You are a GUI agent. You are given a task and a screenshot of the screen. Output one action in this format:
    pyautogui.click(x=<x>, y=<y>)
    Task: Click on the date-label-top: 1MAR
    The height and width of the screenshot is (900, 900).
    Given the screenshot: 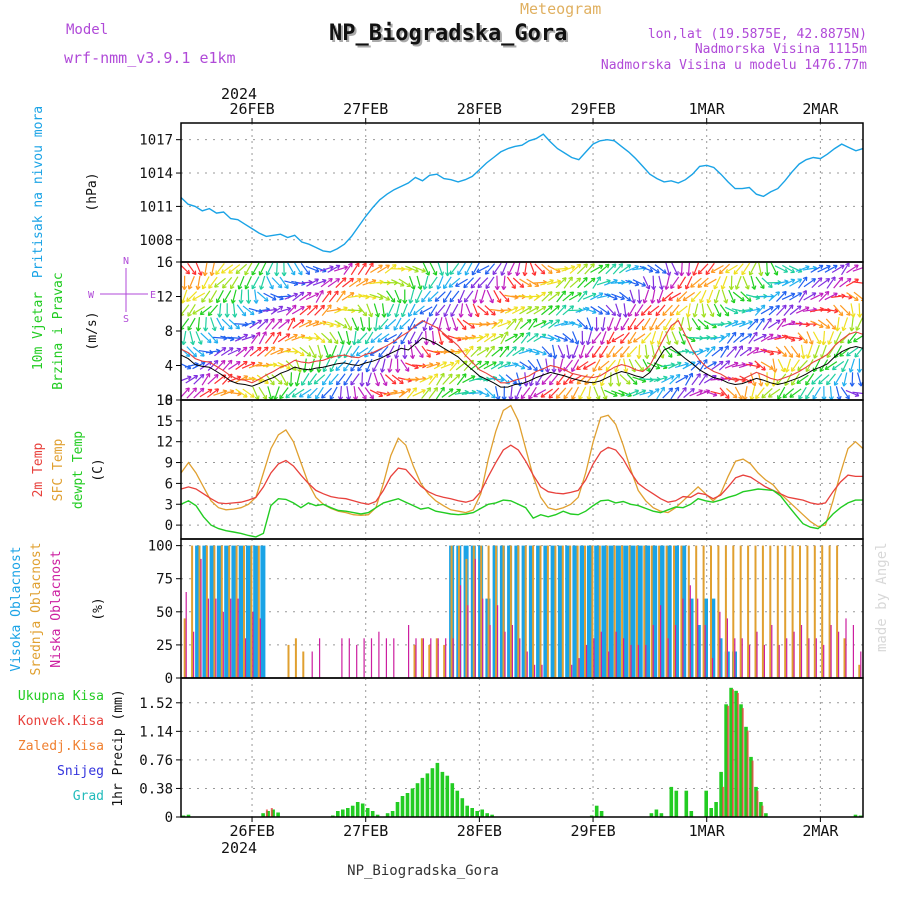 What is the action you would take?
    pyautogui.click(x=707, y=109)
    